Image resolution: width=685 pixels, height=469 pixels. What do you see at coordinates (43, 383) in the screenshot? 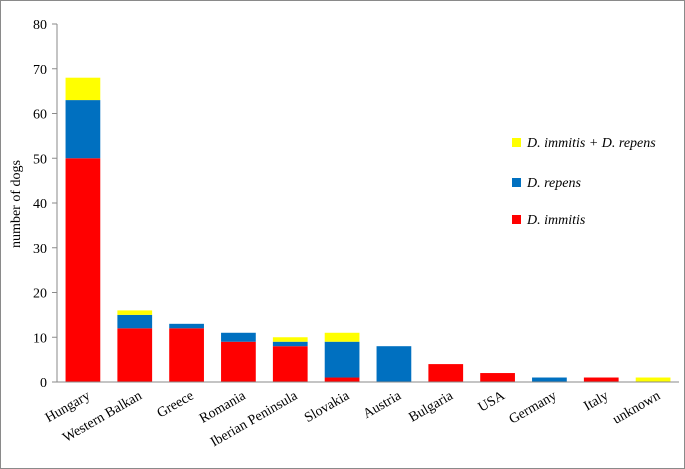
I see `y-tick-label: 0` at bounding box center [43, 383].